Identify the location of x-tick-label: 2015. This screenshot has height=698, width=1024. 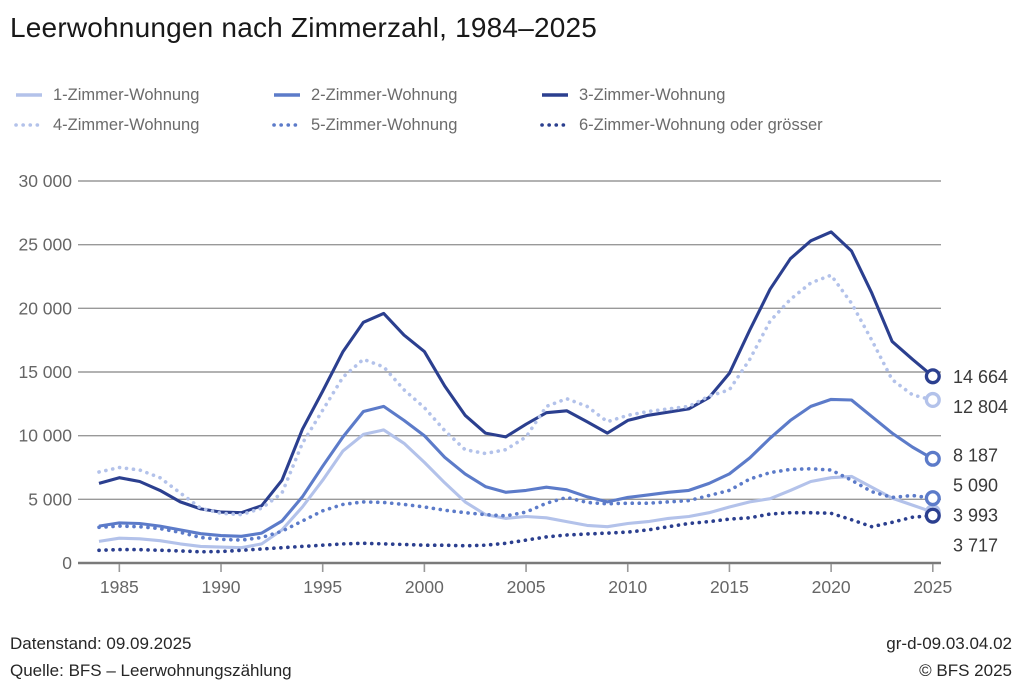
(729, 587).